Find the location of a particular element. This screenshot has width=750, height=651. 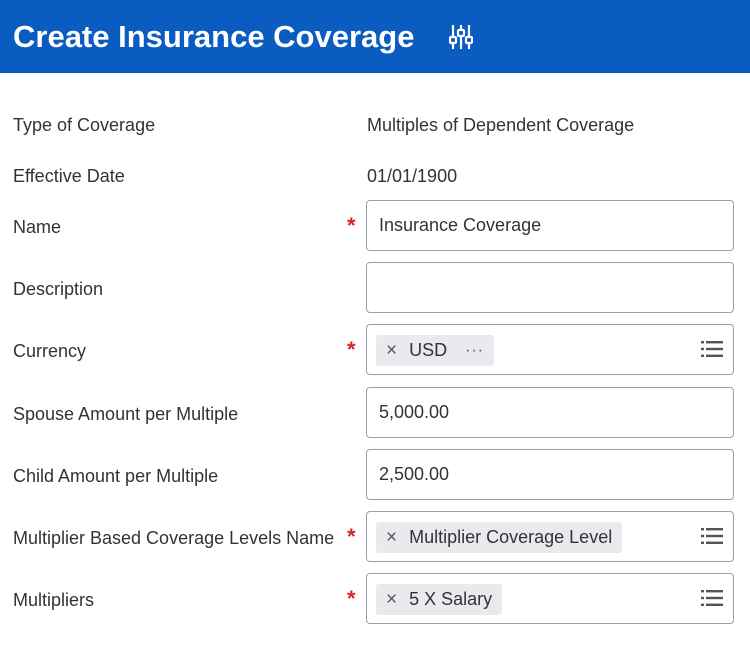

spouse-amount-field is located at coordinates (550, 412).